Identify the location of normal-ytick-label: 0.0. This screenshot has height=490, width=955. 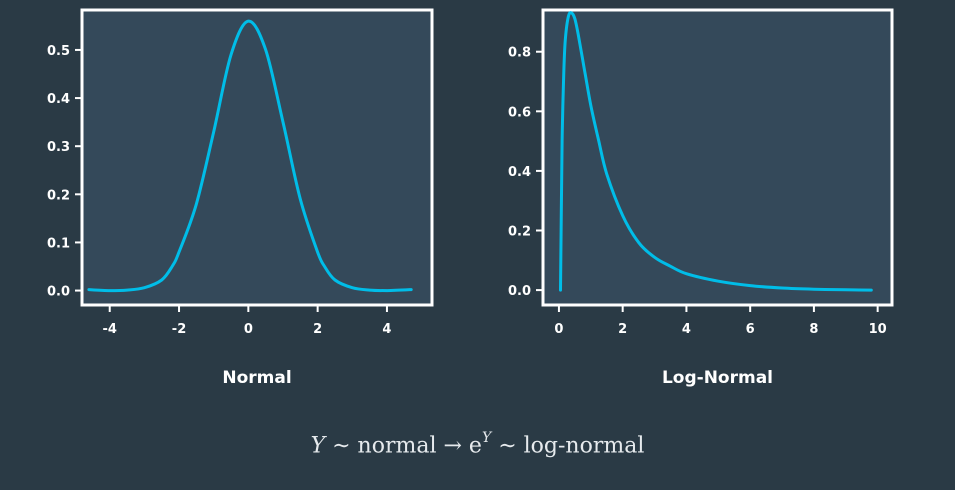
(58, 292).